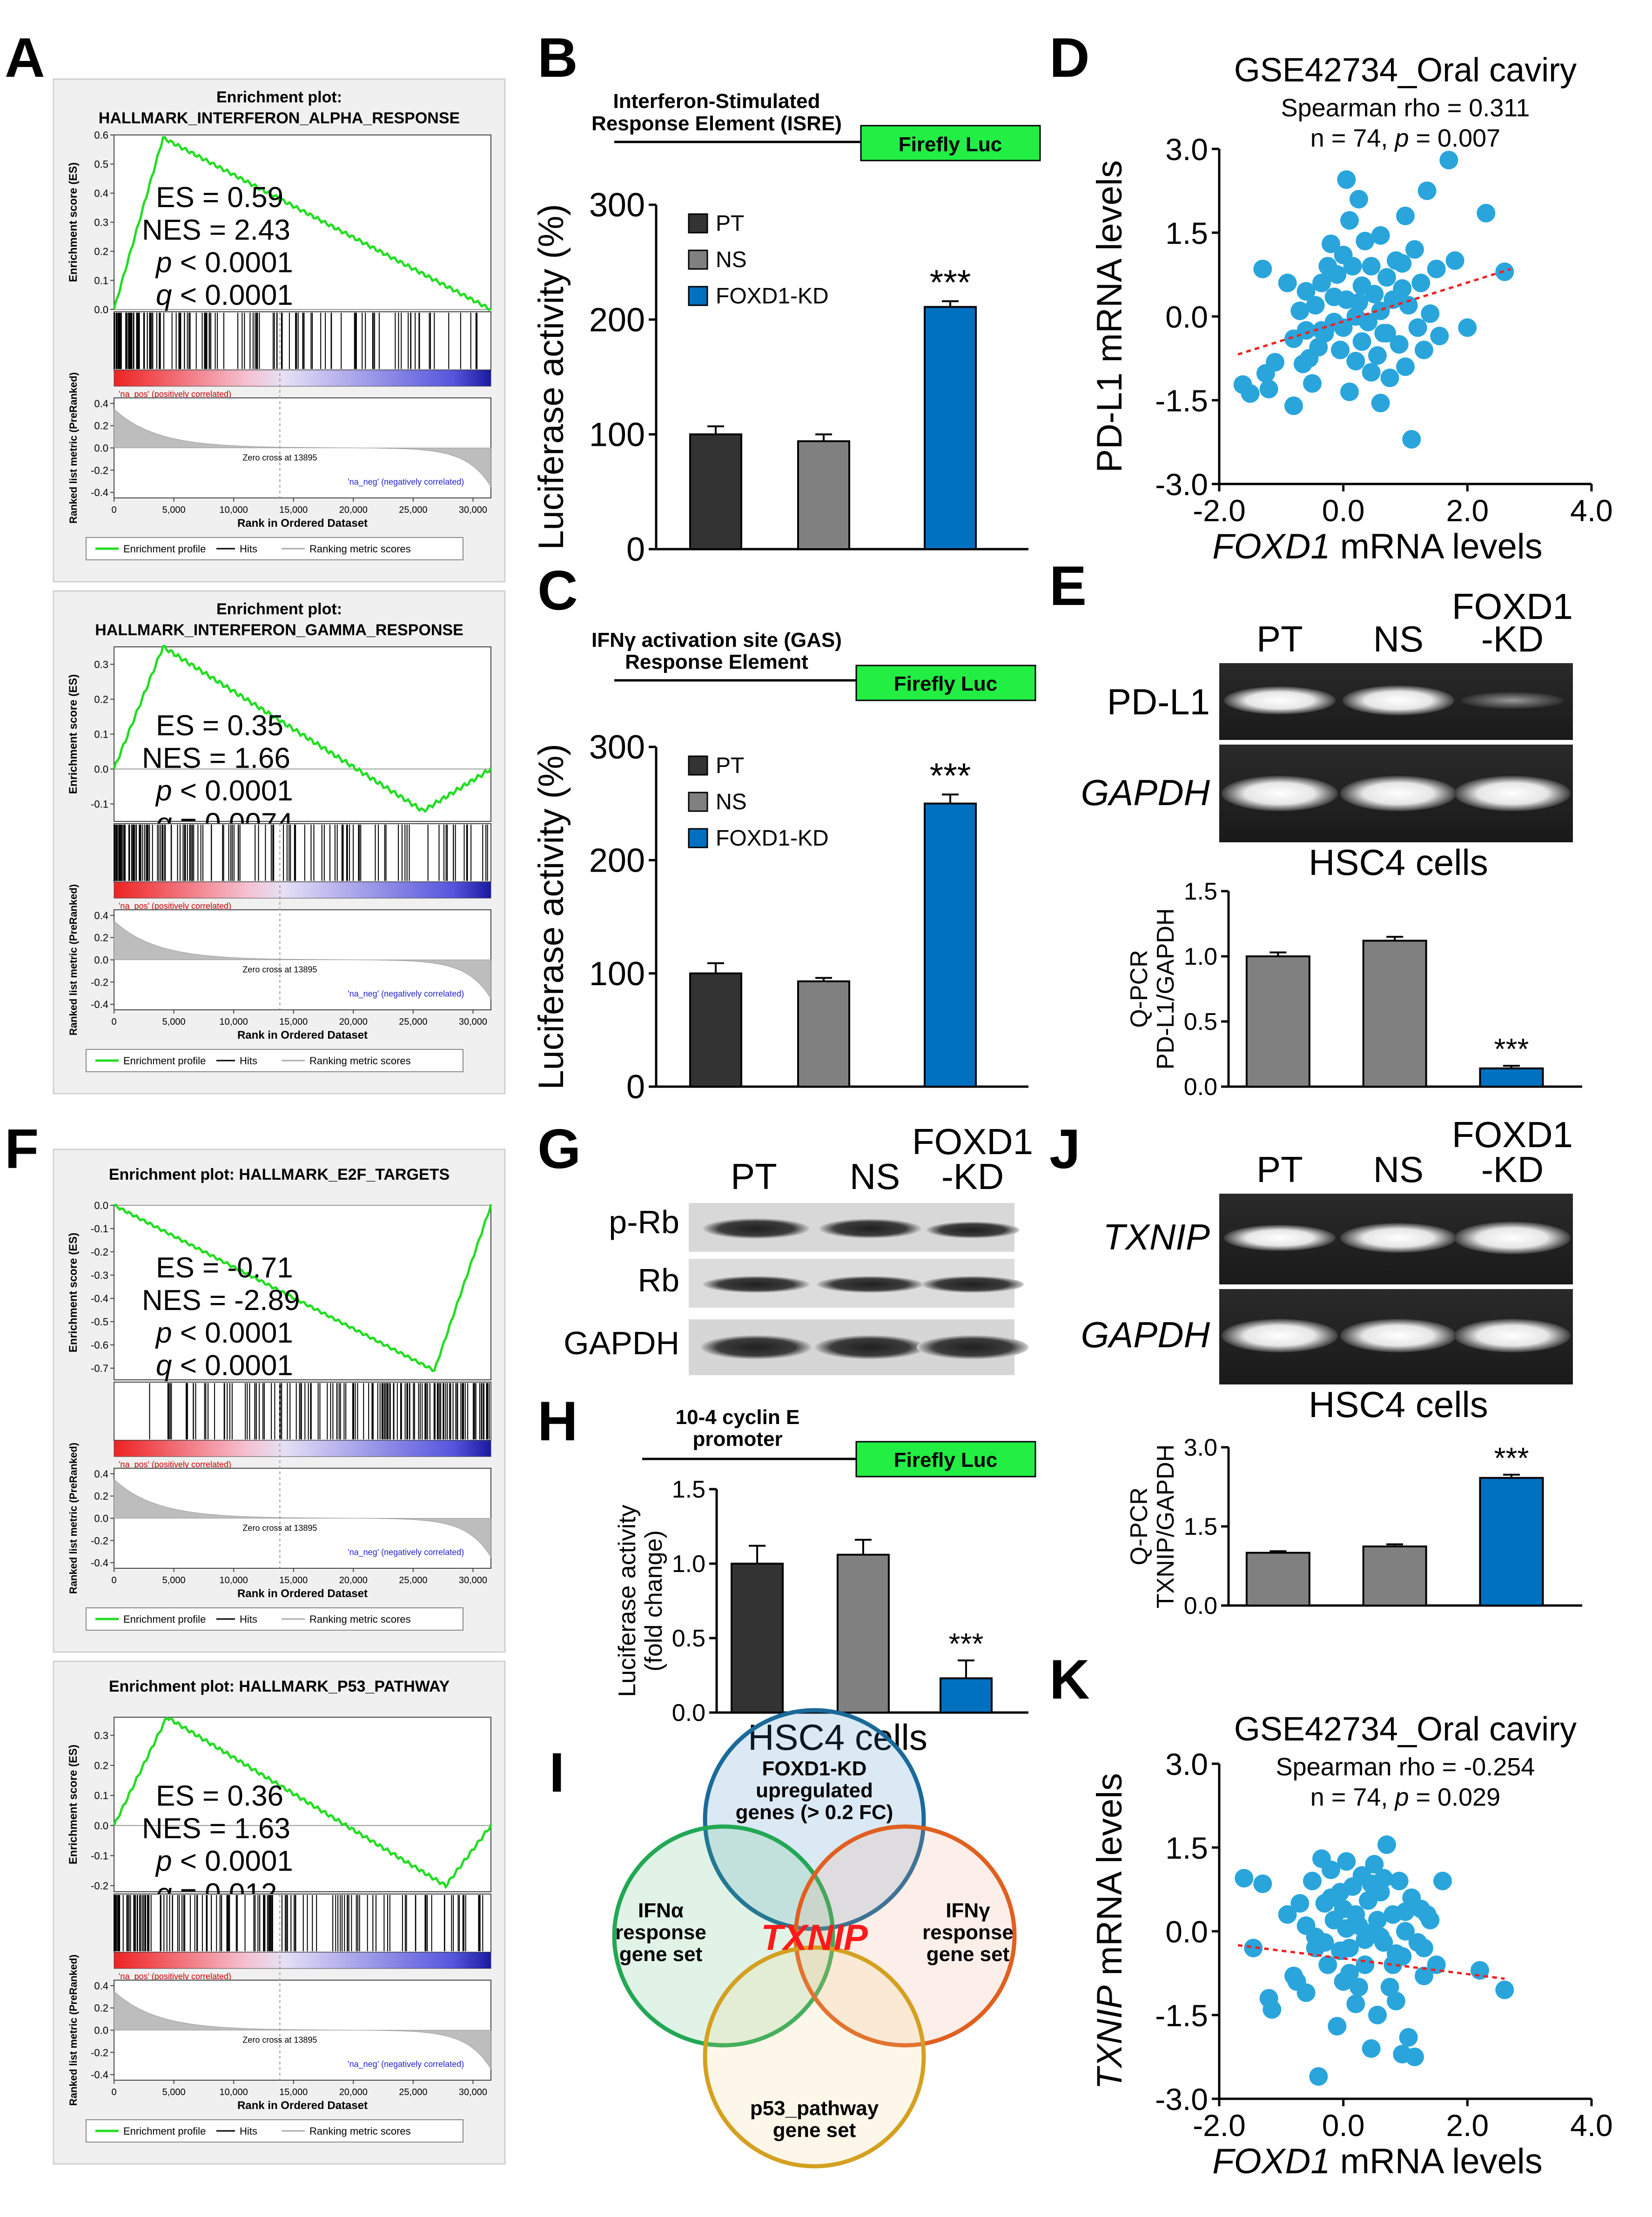 The width and height of the screenshot is (1652, 2217). Describe the element at coordinates (946, 1460) in the screenshot. I see `firefly-luc-label: Firefly Luc` at that location.